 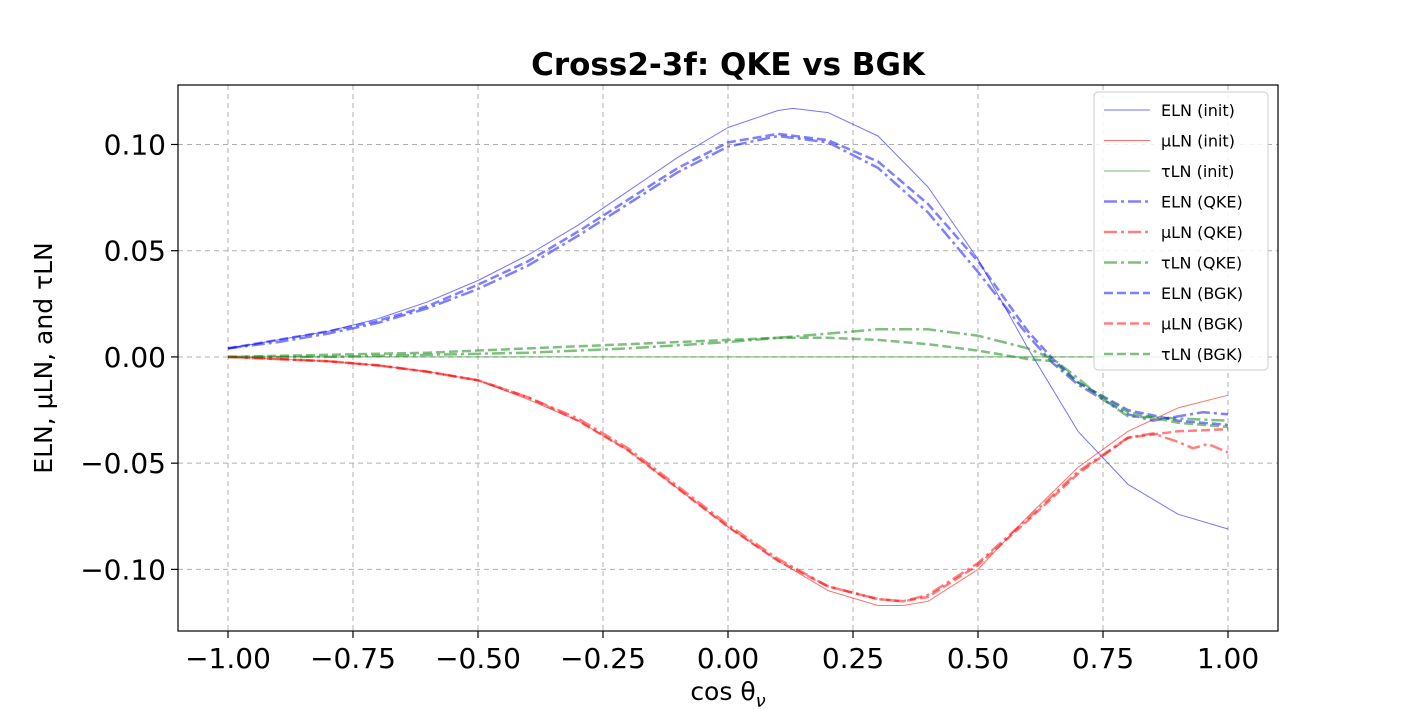 What do you see at coordinates (728, 658) in the screenshot?
I see `x-tick-label: 0.00` at bounding box center [728, 658].